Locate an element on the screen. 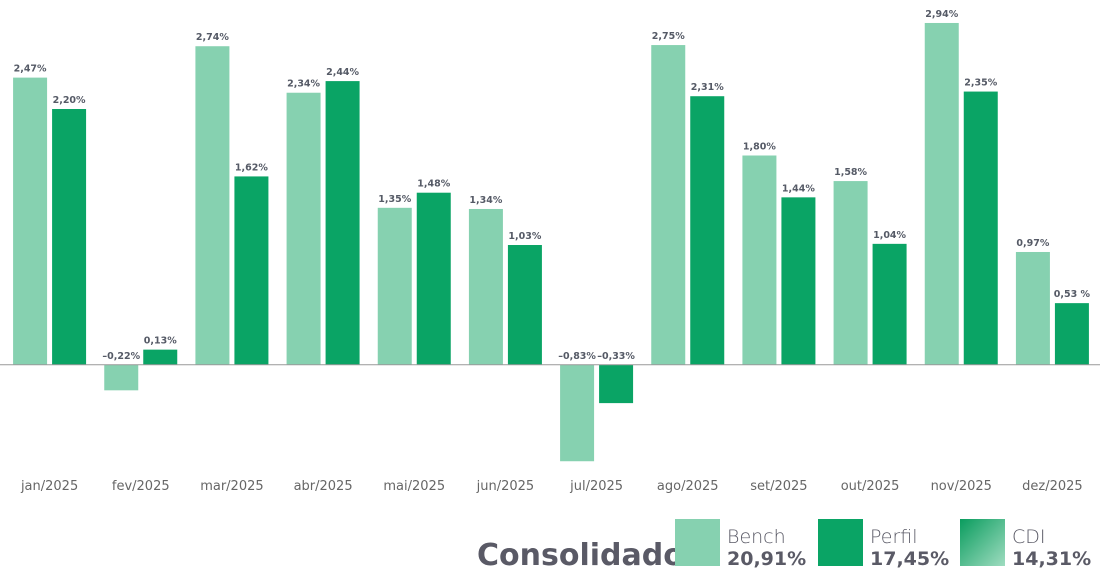 This screenshot has height=572, width=1100. x-tick-label: fev/2025 is located at coordinates (141, 486).